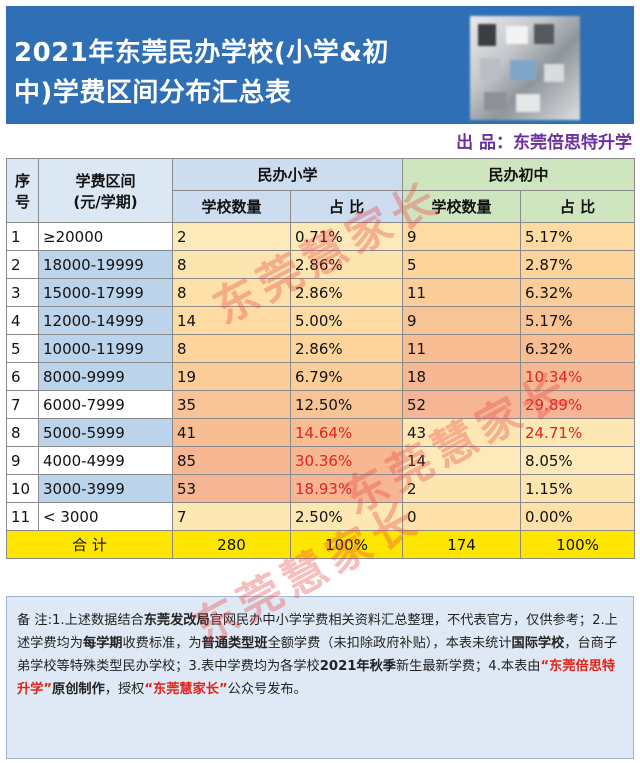  What do you see at coordinates (346, 460) in the screenshot?
I see `primary-ratio-cell: 30.36%` at bounding box center [346, 460].